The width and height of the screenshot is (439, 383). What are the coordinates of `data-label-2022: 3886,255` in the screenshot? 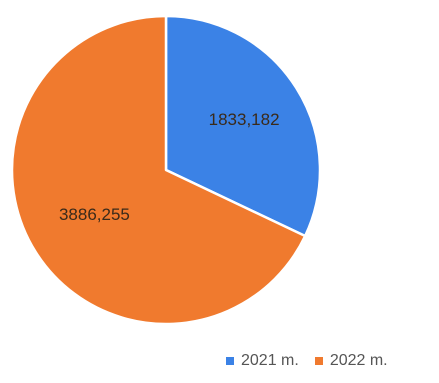 It's located at (94, 214).